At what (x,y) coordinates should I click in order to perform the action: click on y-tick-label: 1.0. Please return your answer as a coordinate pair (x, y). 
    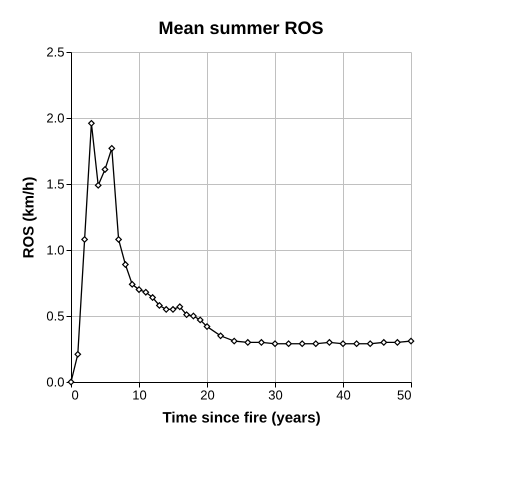
    Looking at the image, I should click on (55, 250).